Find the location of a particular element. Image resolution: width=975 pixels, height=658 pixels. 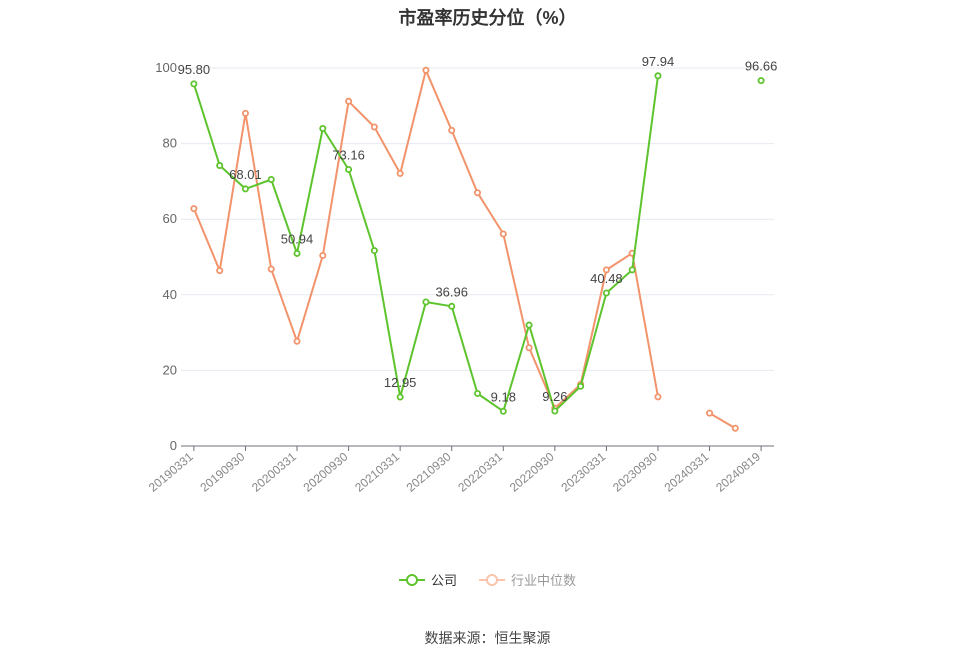

y-tick-label: 20 is located at coordinates (170, 369).